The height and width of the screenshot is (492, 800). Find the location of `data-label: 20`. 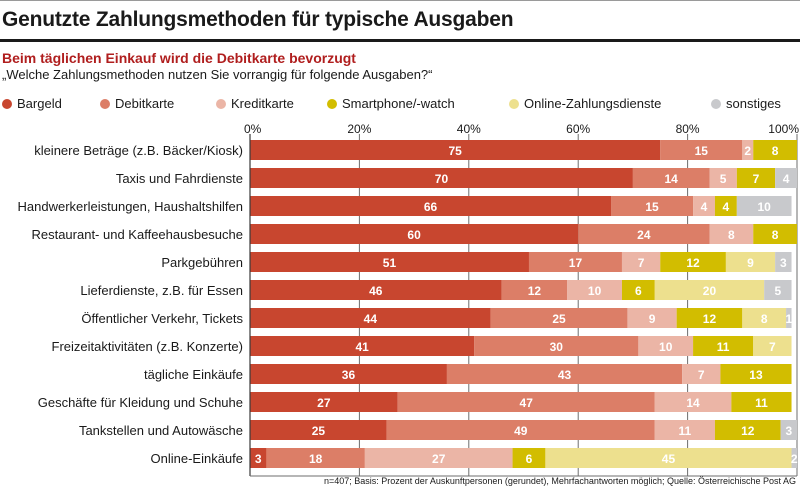

data-label: 20 is located at coordinates (710, 291).